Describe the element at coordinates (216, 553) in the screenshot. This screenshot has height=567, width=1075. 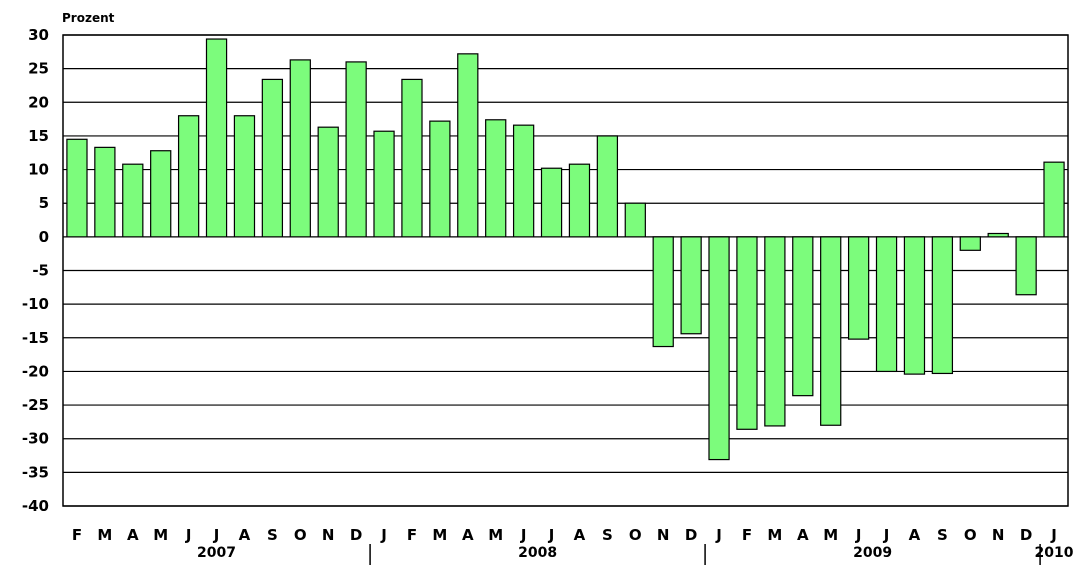
I see `year-label: 2007` at that location.